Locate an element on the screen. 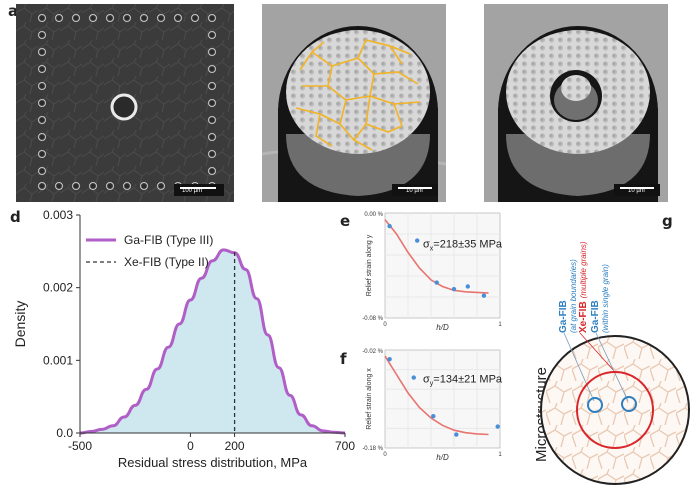 The width and height of the screenshot is (700, 500). panel-label-e: e is located at coordinates (345, 221).